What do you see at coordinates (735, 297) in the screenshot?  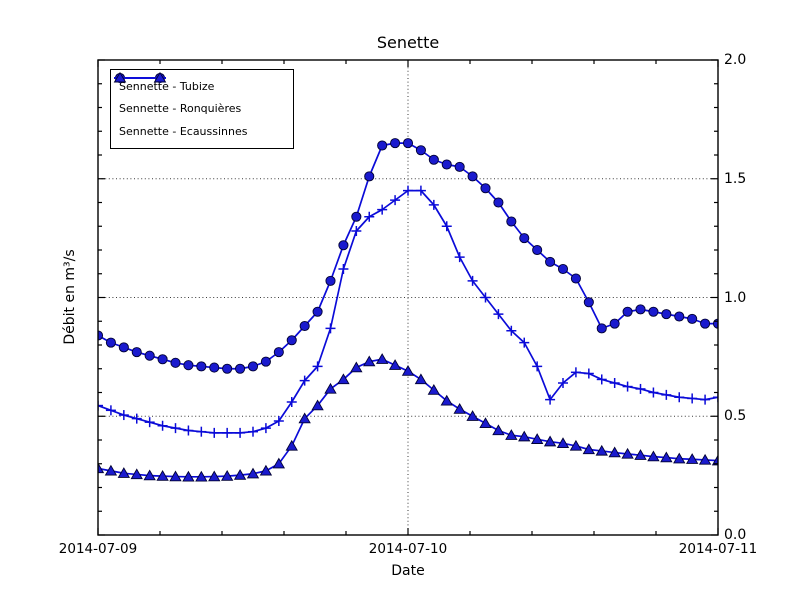 I see `y-tick-label: 1.0` at bounding box center [735, 297].